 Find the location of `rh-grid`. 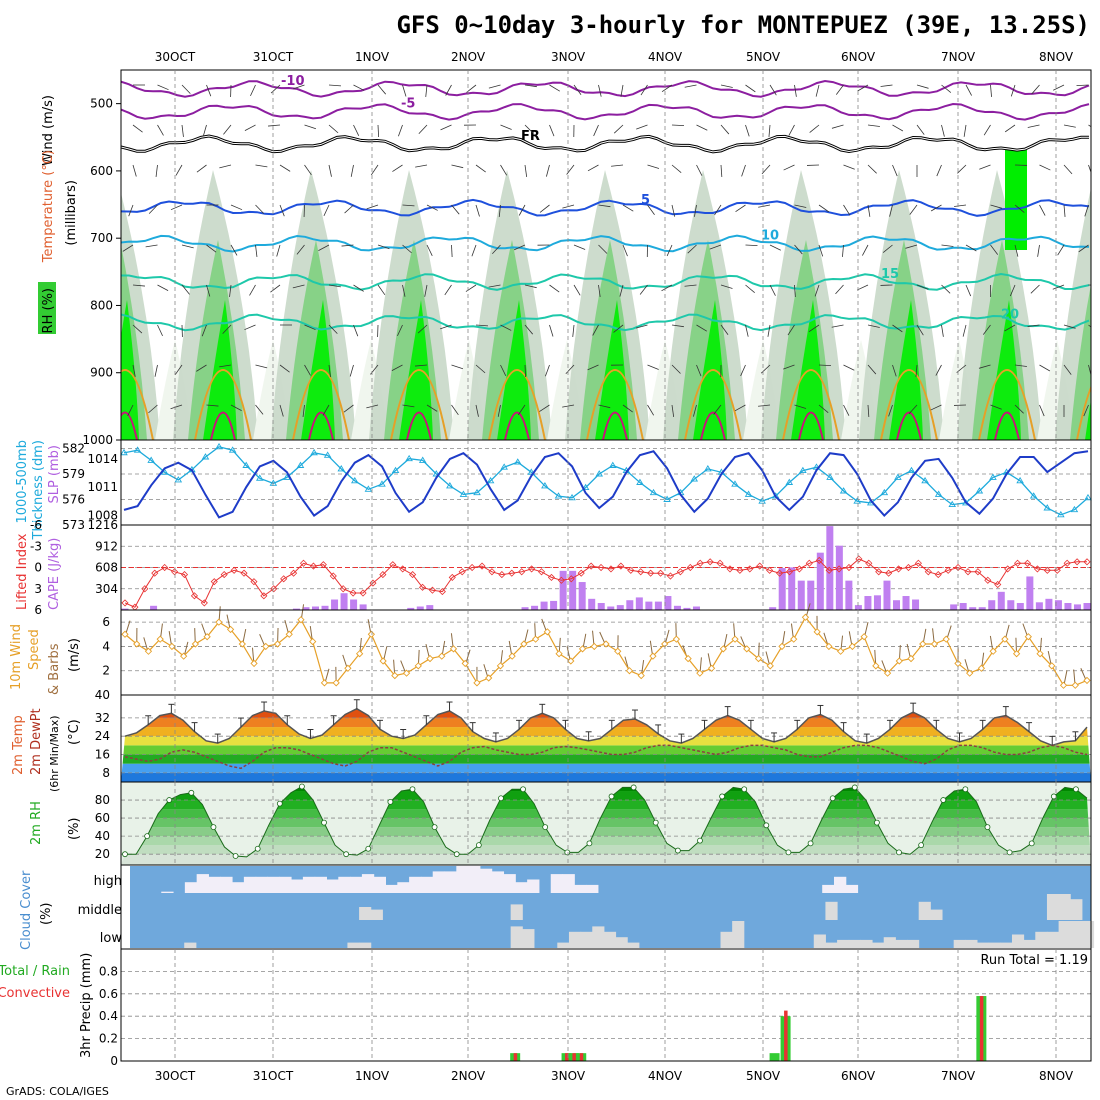

rh-grid is located at coordinates (606, 827).